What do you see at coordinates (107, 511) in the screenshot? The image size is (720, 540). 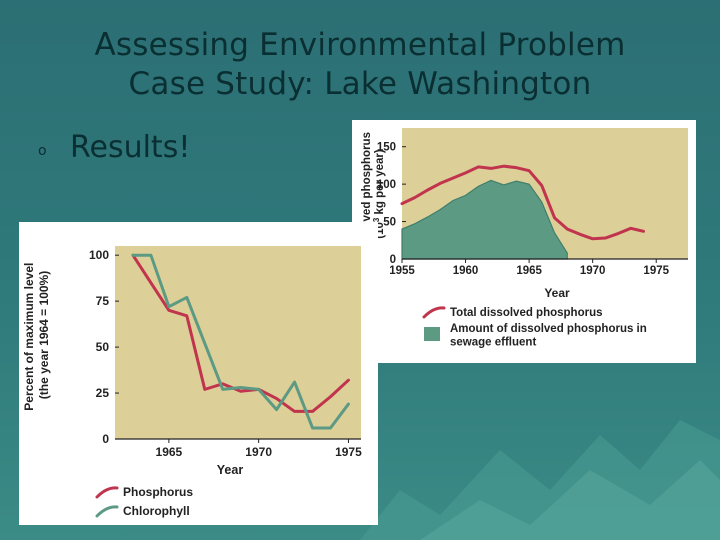 I see `chart1-legend-chlorophyll-swatch` at bounding box center [107, 511].